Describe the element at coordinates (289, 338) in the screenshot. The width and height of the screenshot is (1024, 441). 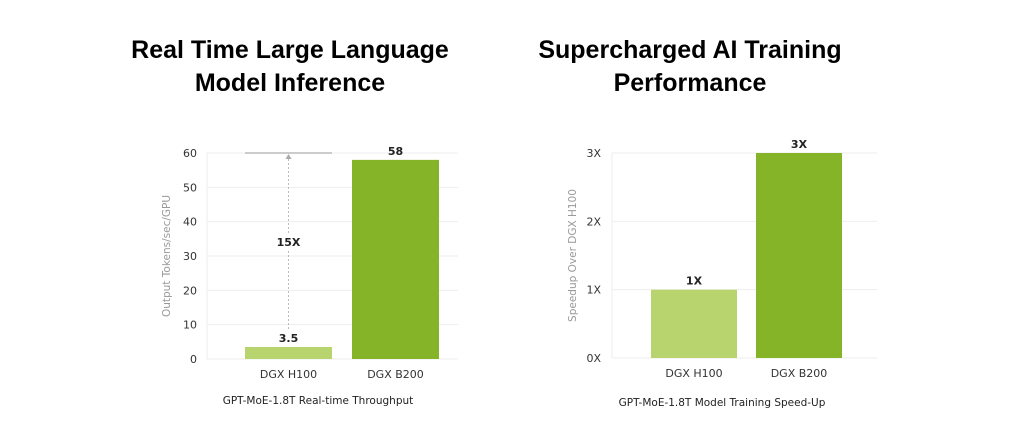
I see `chart-1-data-label: 3.5` at that location.